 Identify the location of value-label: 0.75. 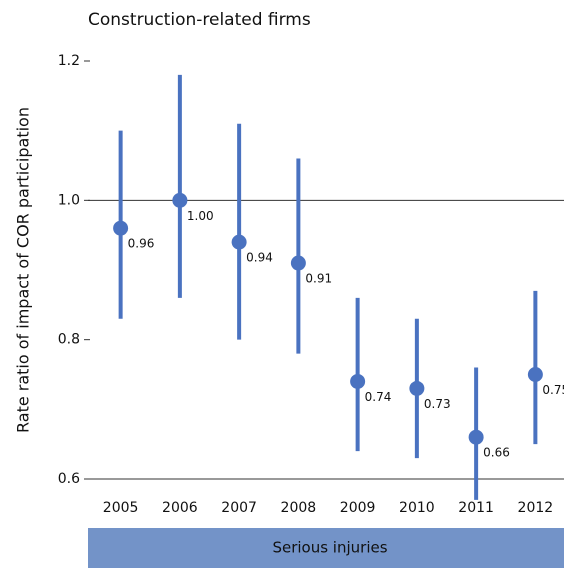
(553, 390).